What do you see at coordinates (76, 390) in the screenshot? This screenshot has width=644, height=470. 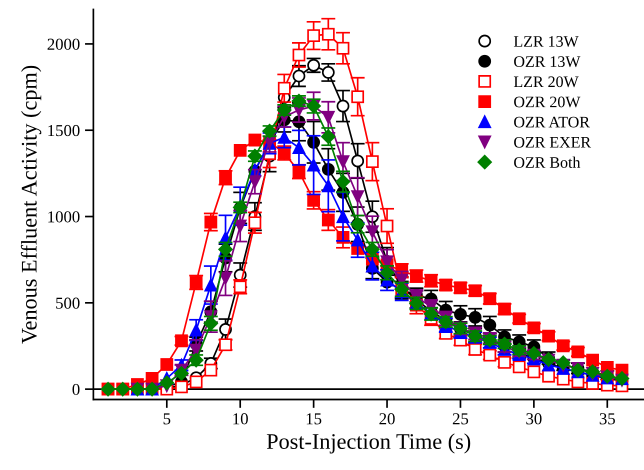 I see `y-tick-label: 0` at bounding box center [76, 390].